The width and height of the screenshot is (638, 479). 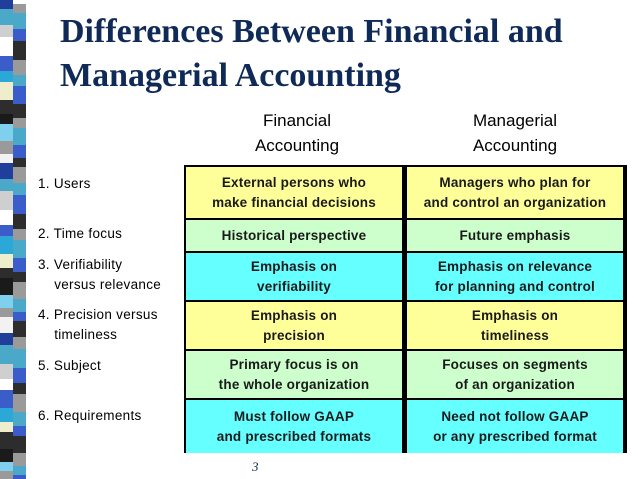 What do you see at coordinates (90, 415) in the screenshot?
I see `row-label-6-line1: 6. Requirements` at bounding box center [90, 415].